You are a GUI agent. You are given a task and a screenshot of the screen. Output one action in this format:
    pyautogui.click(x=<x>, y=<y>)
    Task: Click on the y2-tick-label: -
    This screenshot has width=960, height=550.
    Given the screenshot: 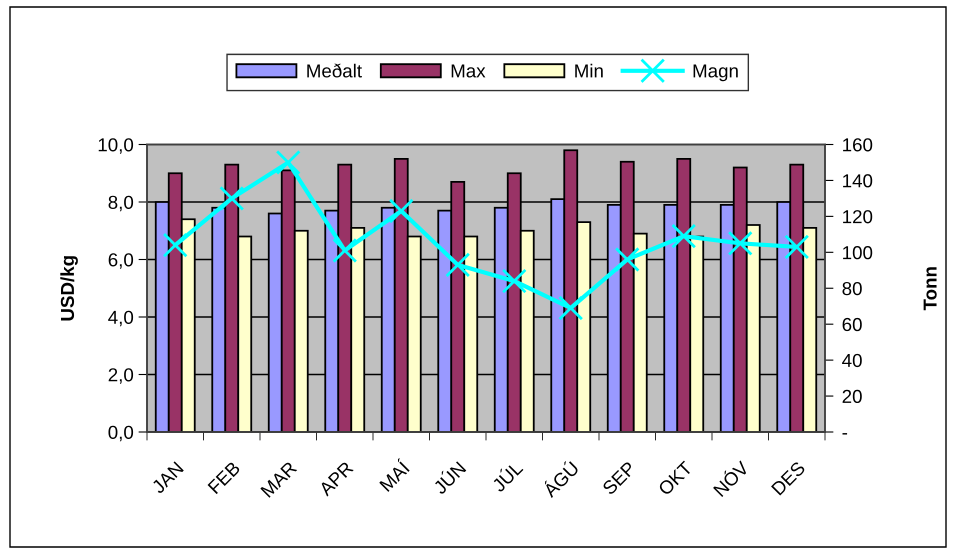 What is the action you would take?
    pyautogui.click(x=845, y=434)
    